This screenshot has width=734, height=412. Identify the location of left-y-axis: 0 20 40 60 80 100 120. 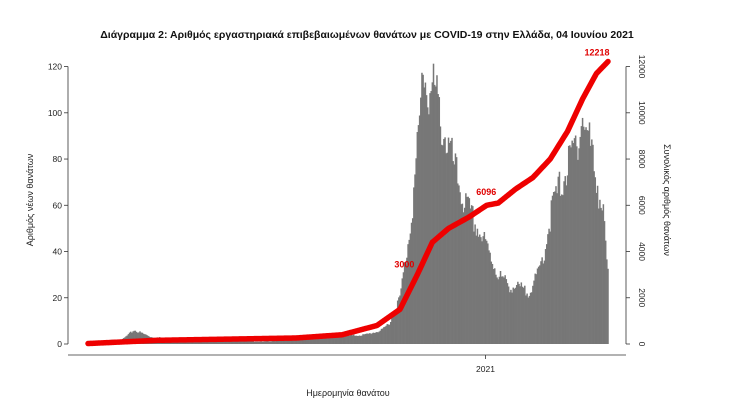
(58, 205).